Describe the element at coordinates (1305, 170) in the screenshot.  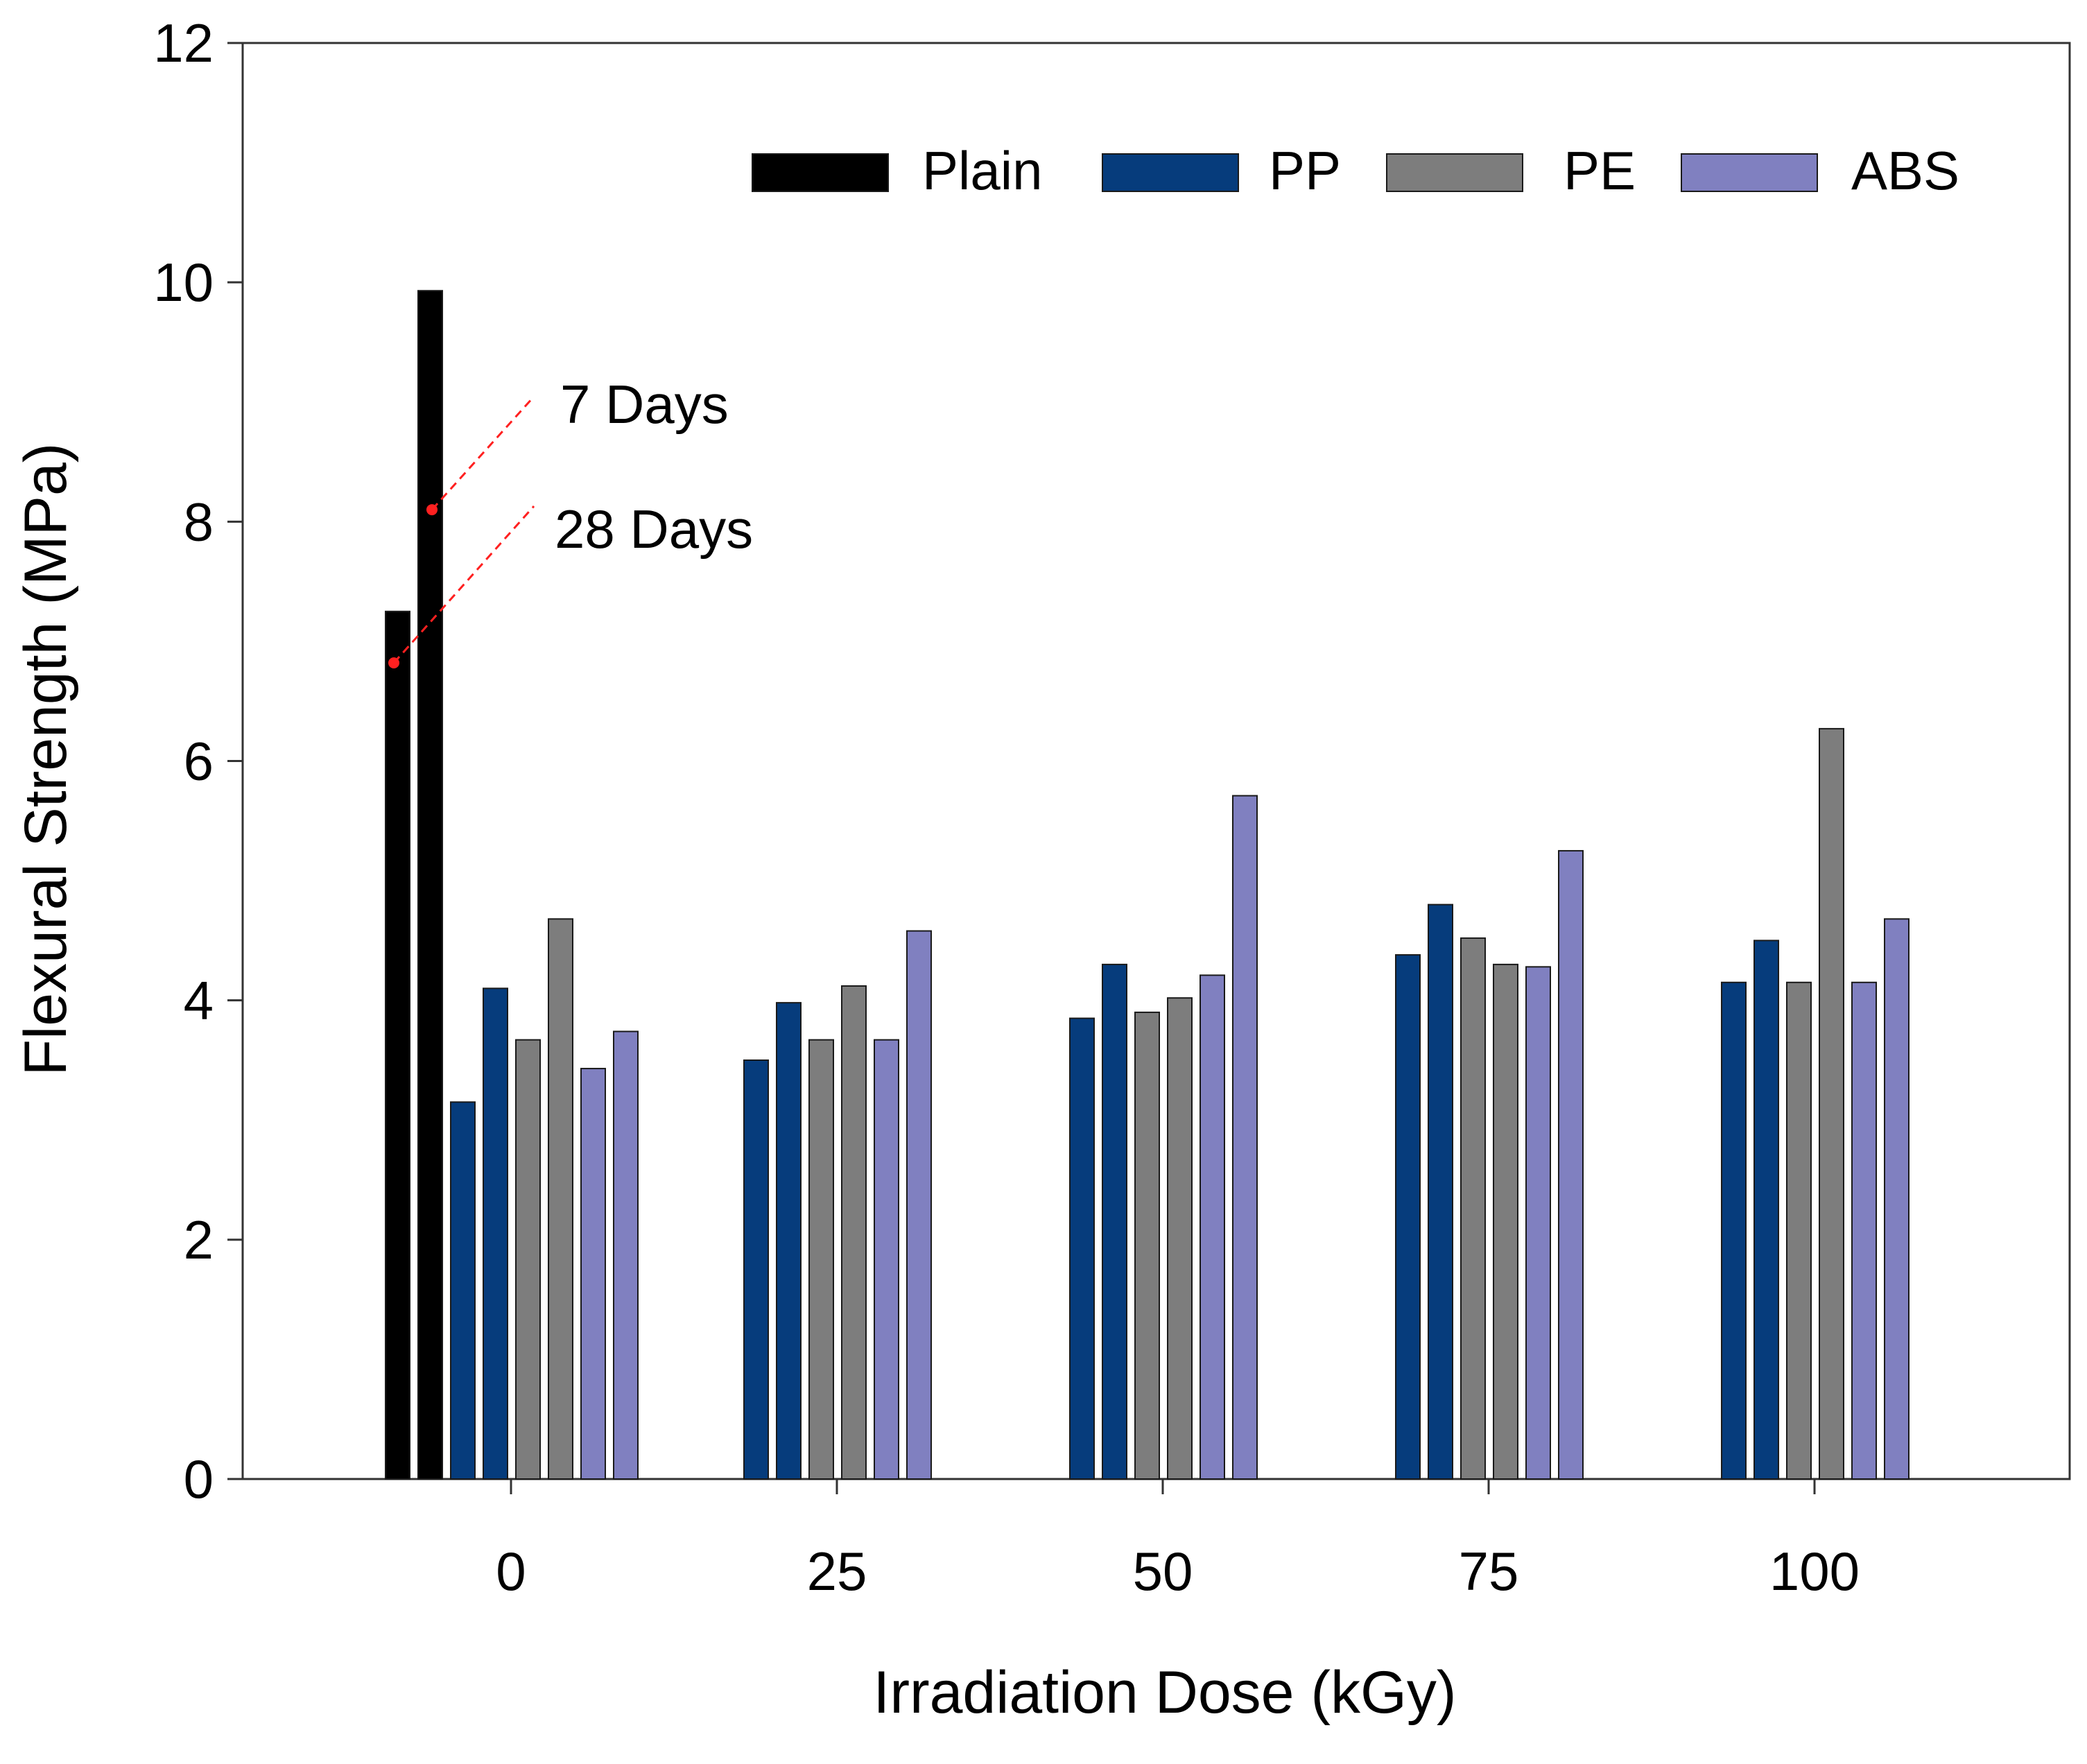
I see `legend-label-pp: PP` at that location.